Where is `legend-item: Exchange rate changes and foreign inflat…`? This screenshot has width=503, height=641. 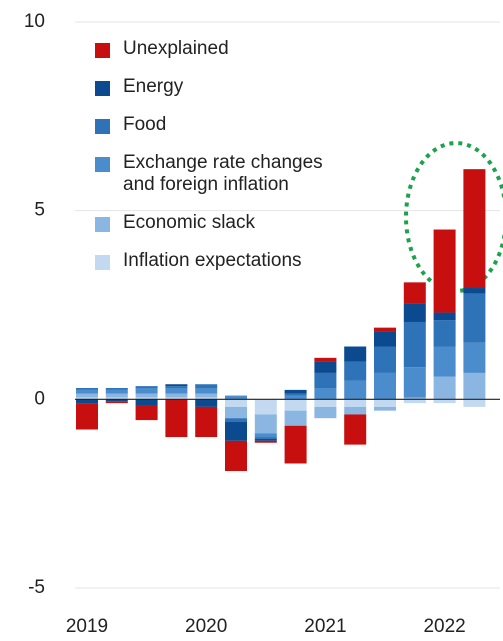
legend-item: Exchange rate changes and foreign inflat… is located at coordinates (224, 174).